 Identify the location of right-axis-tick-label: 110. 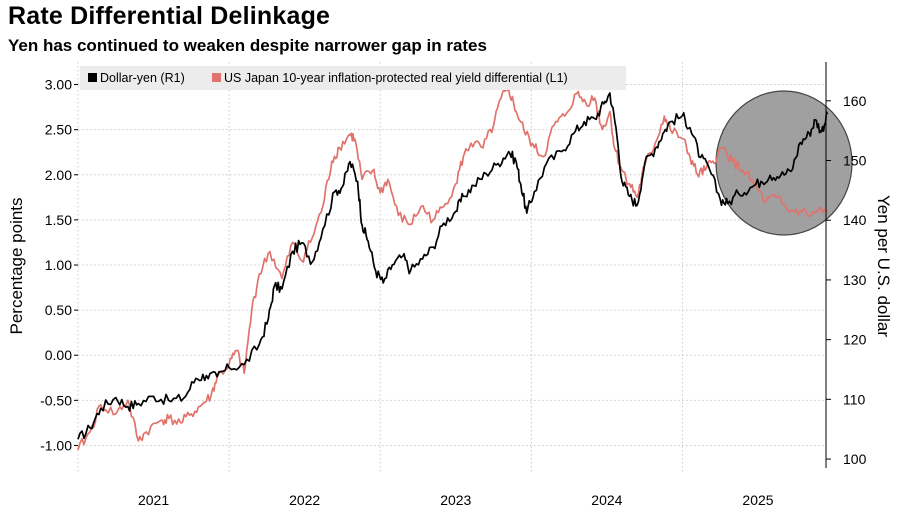
(854, 399).